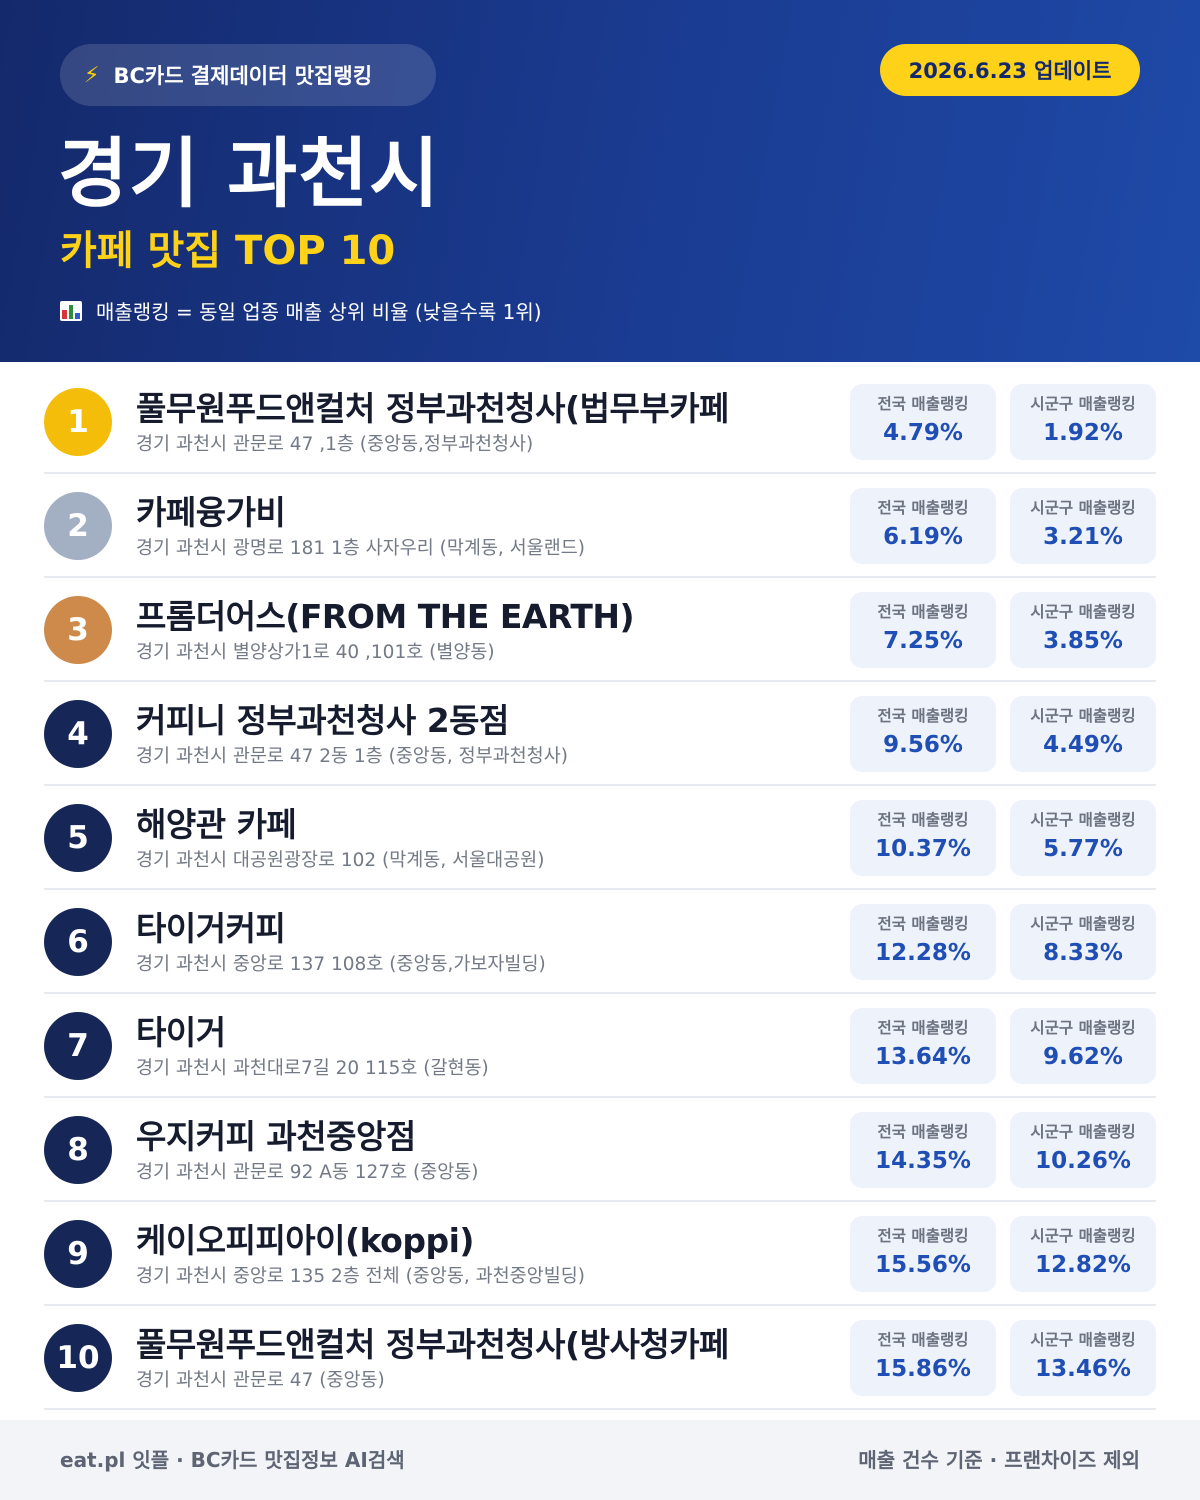 The width and height of the screenshot is (1200, 1500). I want to click on rank-badge: 7, so click(78, 1046).